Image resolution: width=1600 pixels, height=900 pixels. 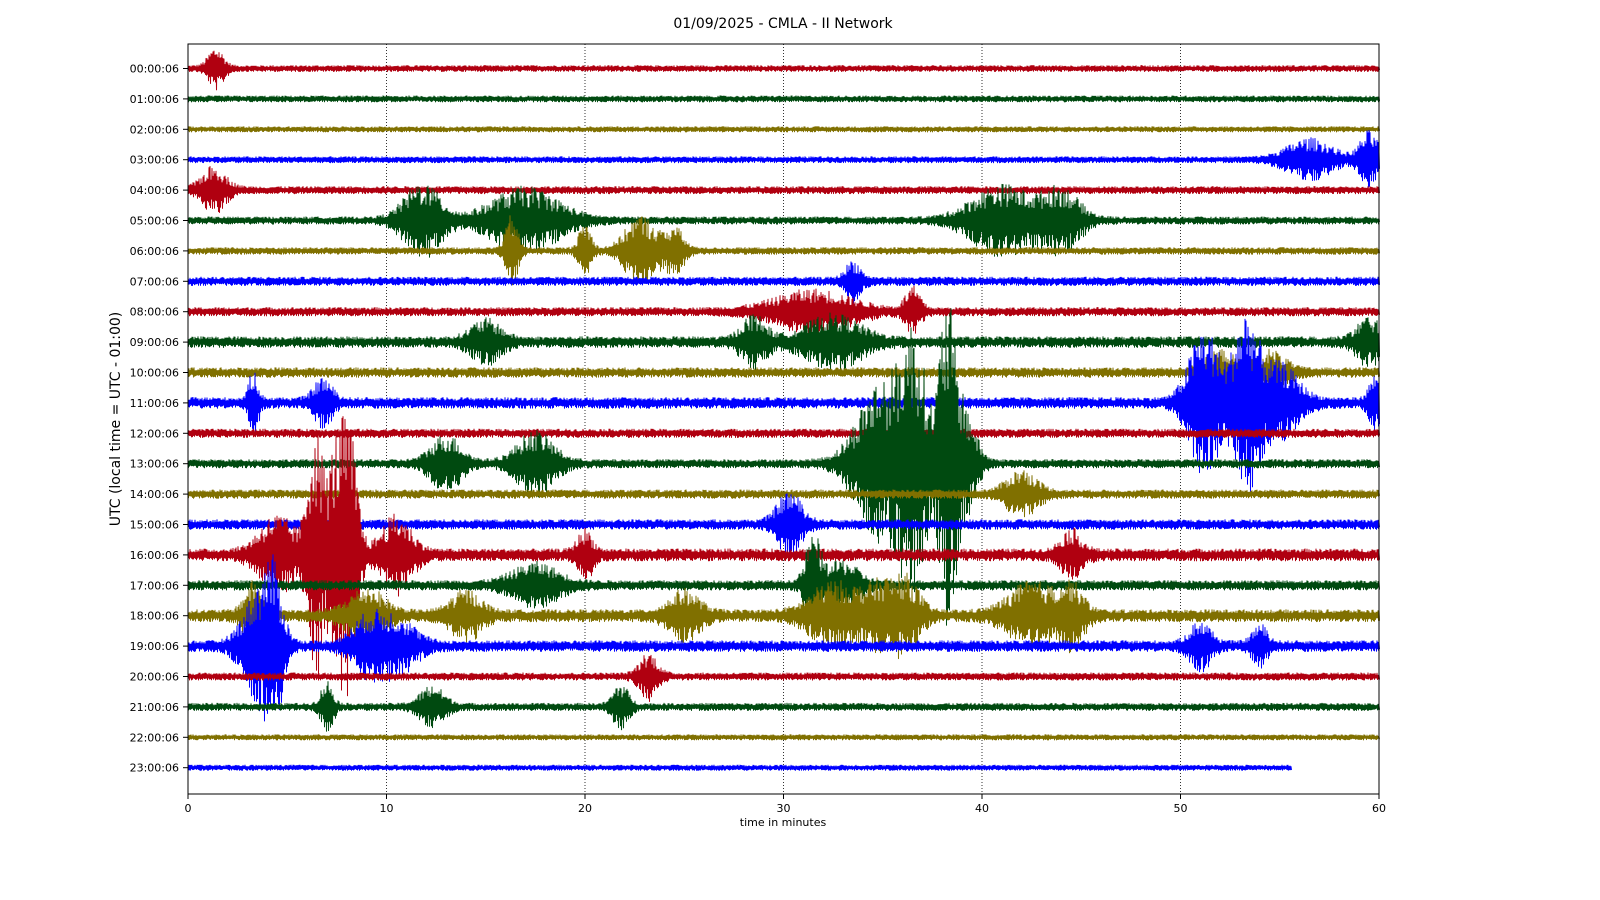 What do you see at coordinates (154, 494) in the screenshot?
I see `y-tick-label: 14:00:06` at bounding box center [154, 494].